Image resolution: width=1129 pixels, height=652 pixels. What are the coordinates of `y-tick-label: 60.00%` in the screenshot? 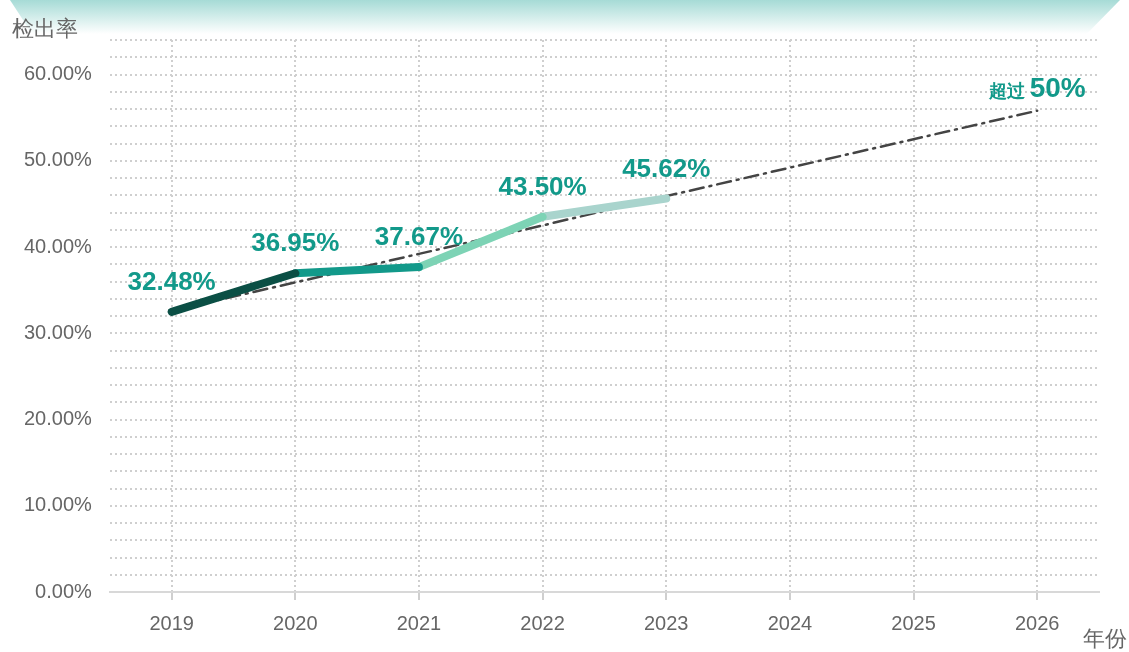 It's located at (58, 73).